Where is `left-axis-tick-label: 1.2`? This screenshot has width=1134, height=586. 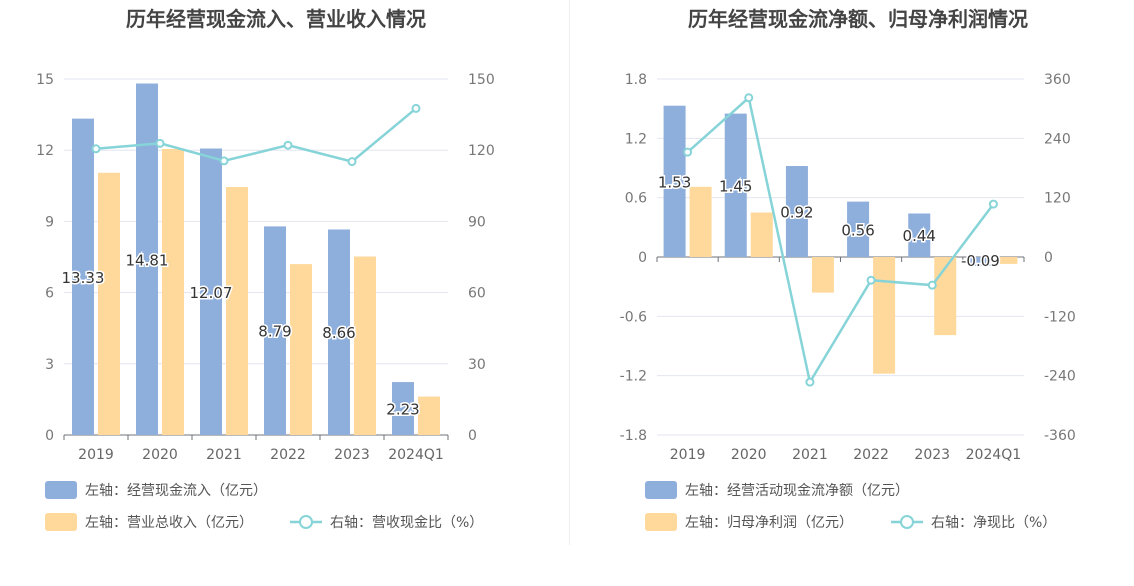 left-axis-tick-label: 1.2 is located at coordinates (636, 139).